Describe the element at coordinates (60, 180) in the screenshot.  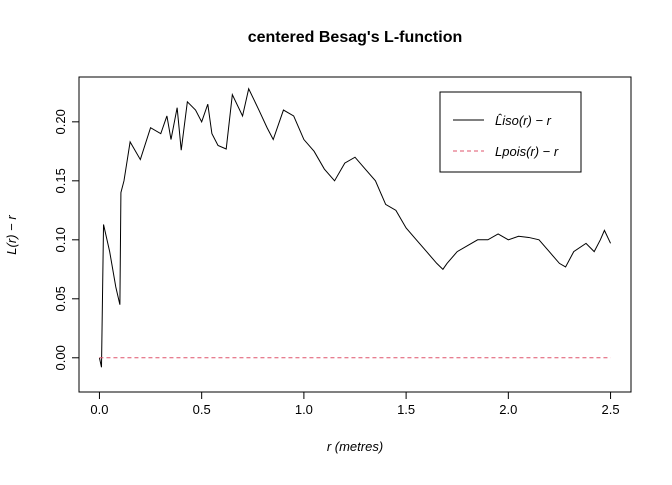
I see `y-tick-label: 0.15` at that location.